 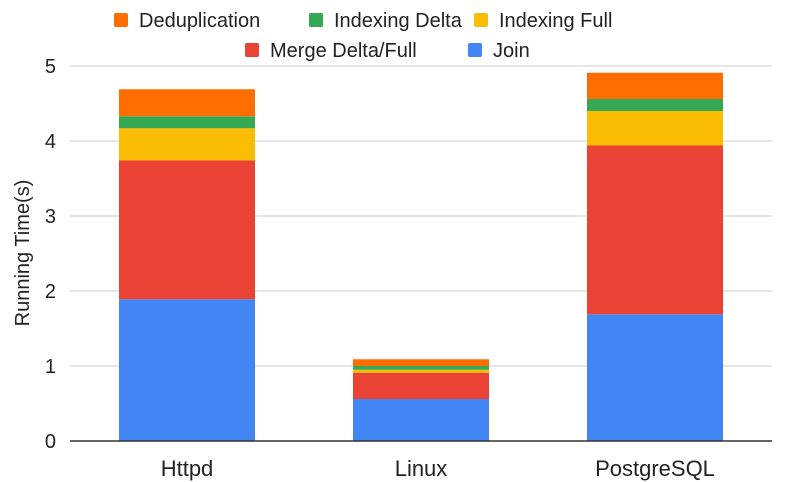 What do you see at coordinates (343, 51) in the screenshot?
I see `legend-label: Merge Delta/Full` at bounding box center [343, 51].